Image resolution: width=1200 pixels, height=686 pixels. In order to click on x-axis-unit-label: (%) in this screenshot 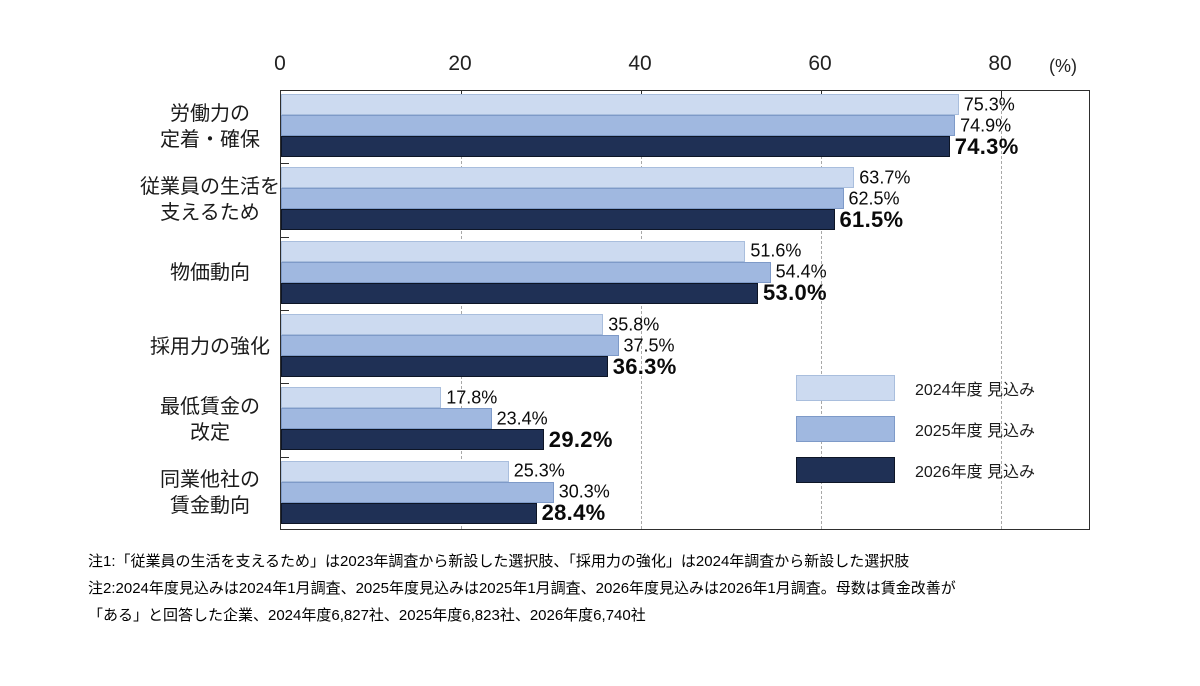, I will do `click(1063, 66)`.